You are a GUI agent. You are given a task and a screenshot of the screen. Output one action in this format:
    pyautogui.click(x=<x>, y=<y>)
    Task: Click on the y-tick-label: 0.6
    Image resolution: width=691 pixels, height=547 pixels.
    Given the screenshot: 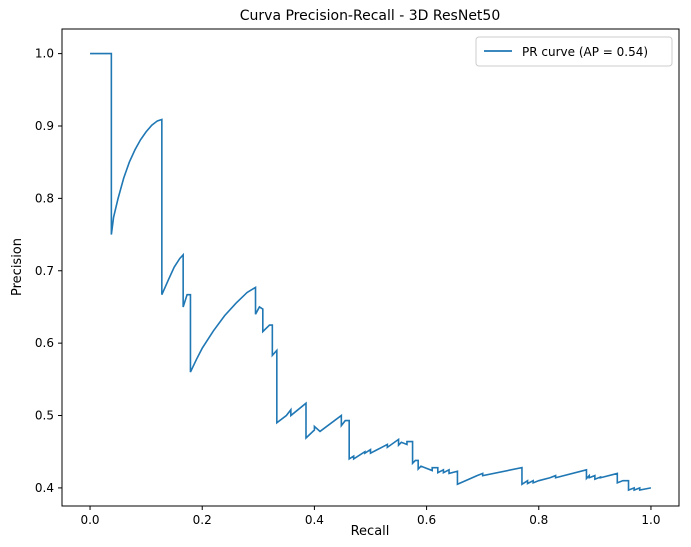 What is the action you would take?
    pyautogui.click(x=44, y=343)
    